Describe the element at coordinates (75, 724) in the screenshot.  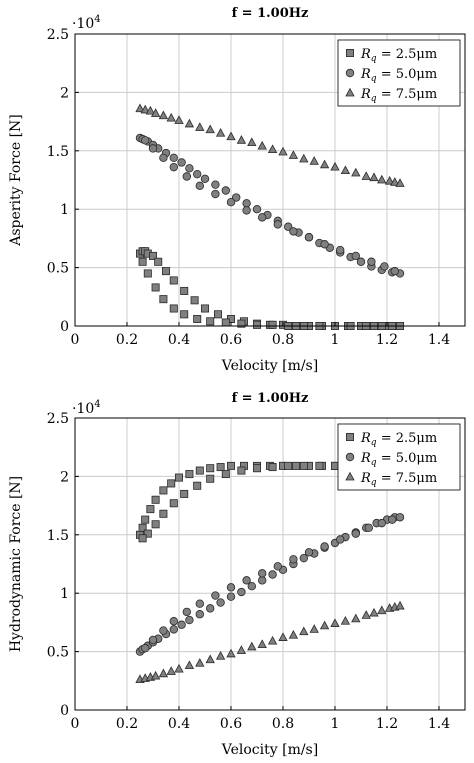
I see `x-tick-label: 0` at that location.